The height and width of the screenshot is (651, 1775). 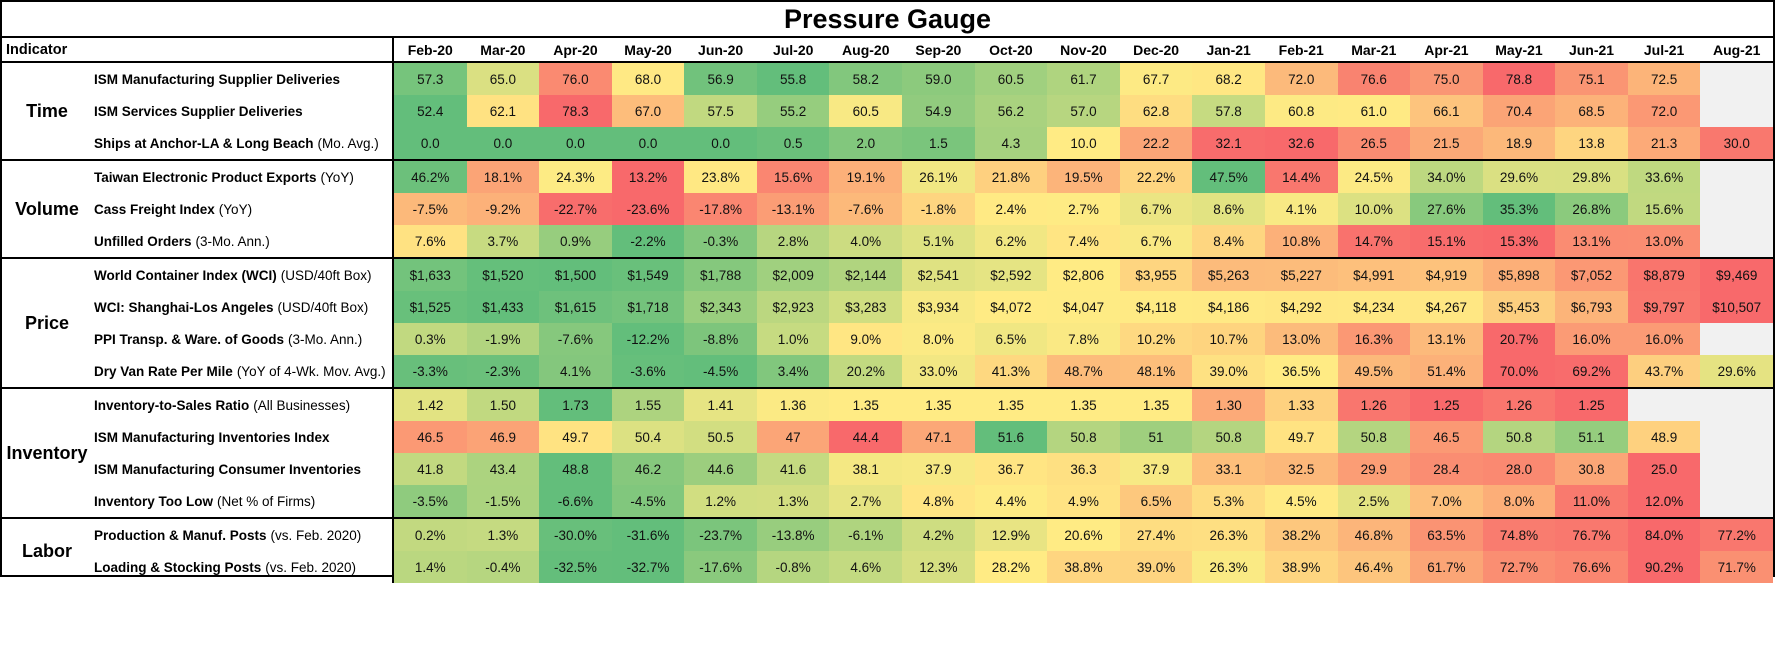 I want to click on heatmap-cell: 6.5%, so click(x=1156, y=501).